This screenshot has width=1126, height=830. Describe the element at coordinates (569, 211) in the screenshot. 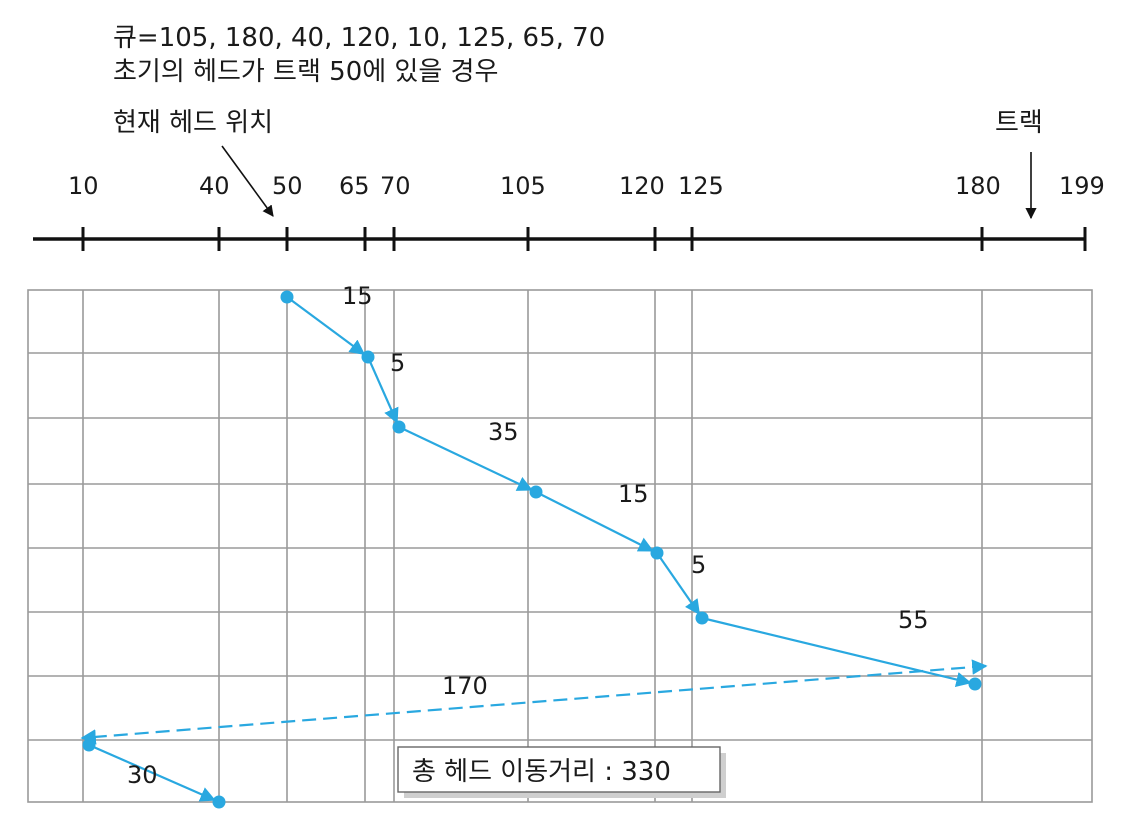

I see `track-axis: 10 40 50 65 70 105 120 125 180 199` at that location.